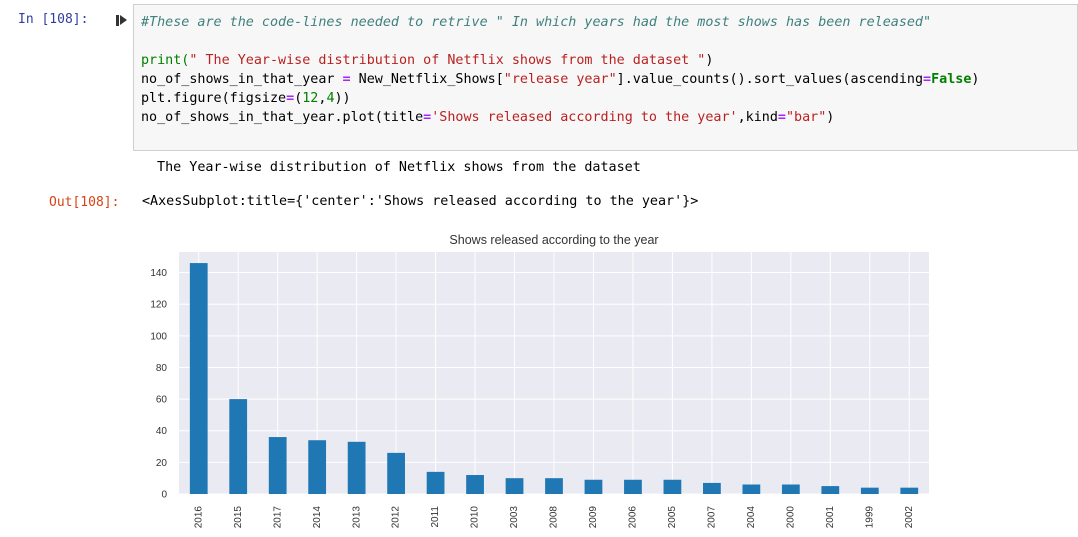 The width and height of the screenshot is (1078, 537). Describe the element at coordinates (330, 98) in the screenshot. I see `code-number: 4` at that location.